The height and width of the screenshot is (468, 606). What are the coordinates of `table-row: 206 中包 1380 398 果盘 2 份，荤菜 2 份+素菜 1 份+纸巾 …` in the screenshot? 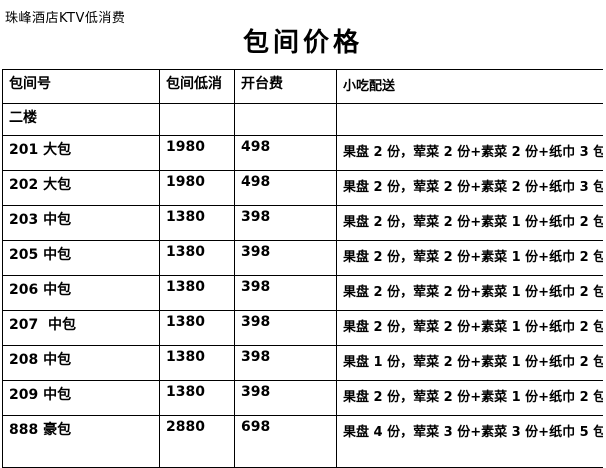 It's located at (302, 293).